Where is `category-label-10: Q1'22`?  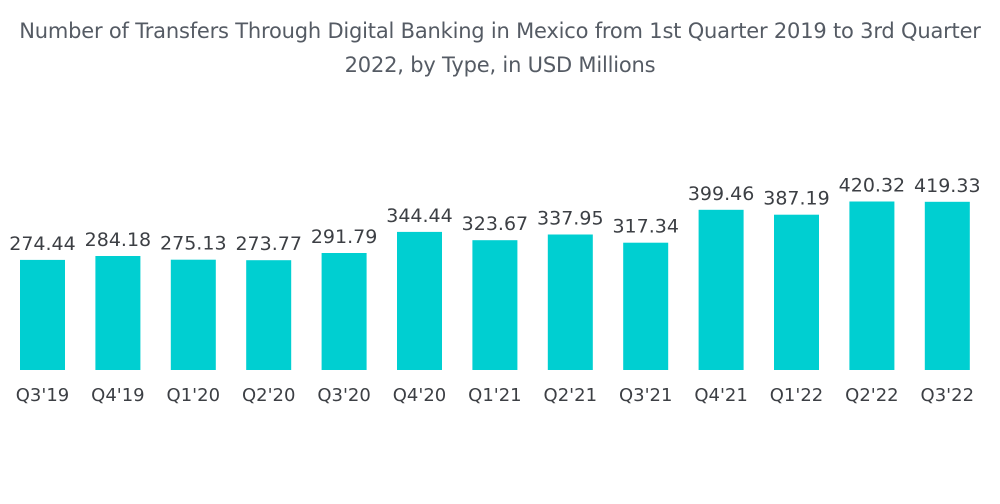 category-label-10: Q1'22 is located at coordinates (796, 395).